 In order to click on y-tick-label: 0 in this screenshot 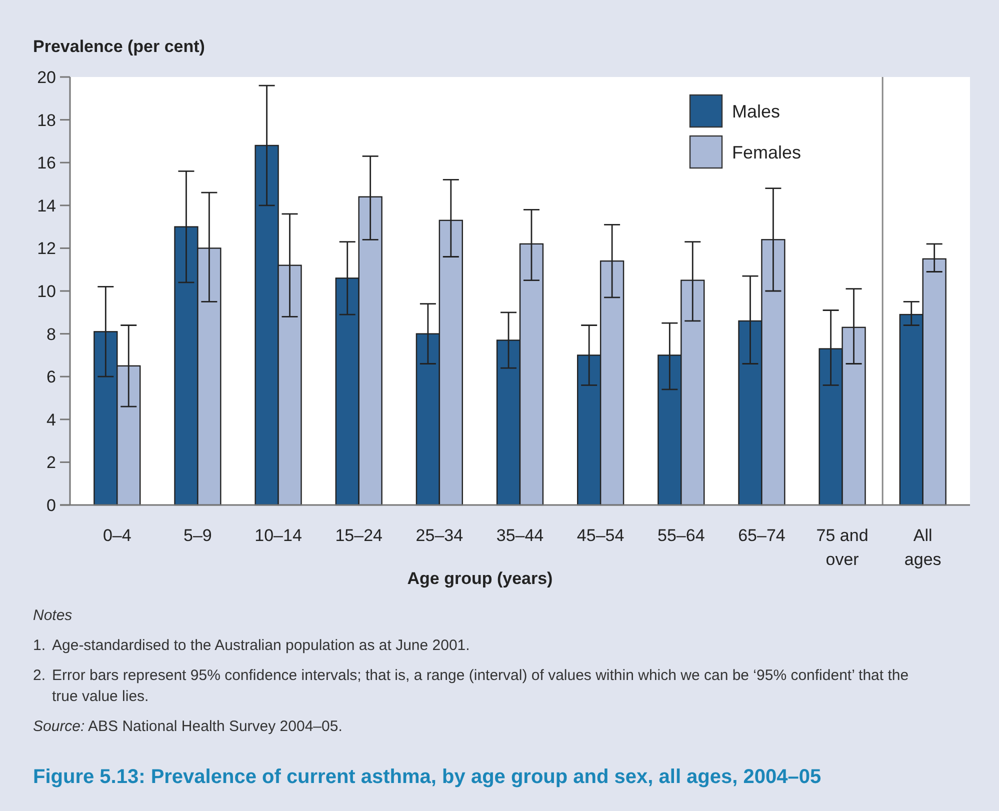, I will do `click(51, 505)`.